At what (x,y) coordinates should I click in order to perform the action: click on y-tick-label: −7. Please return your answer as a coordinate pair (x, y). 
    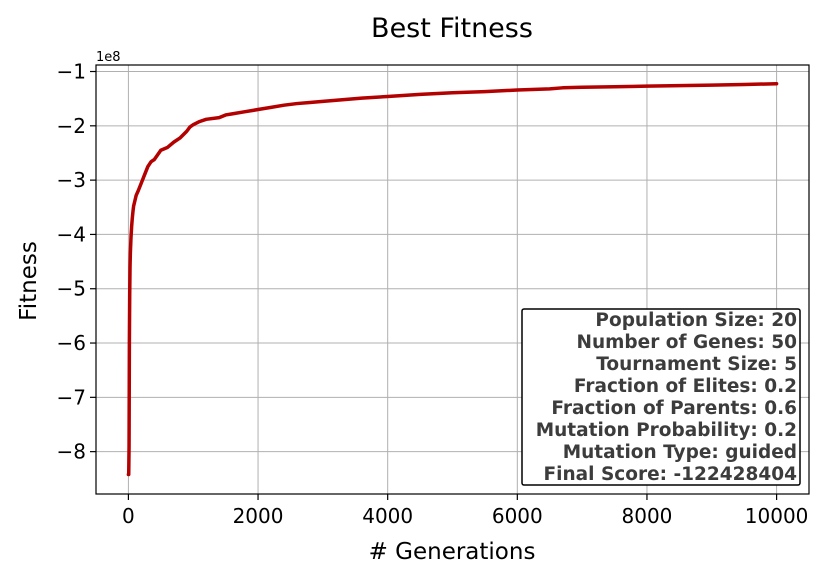
    Looking at the image, I should click on (71, 397).